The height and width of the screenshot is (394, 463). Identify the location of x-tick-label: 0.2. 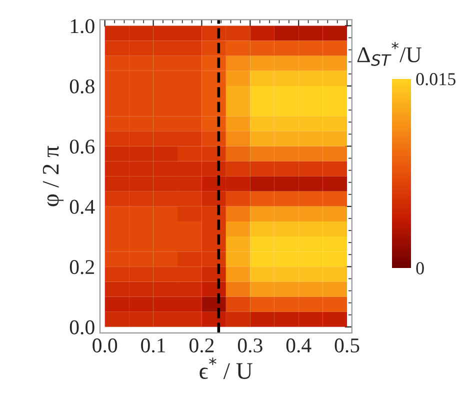
(202, 345).